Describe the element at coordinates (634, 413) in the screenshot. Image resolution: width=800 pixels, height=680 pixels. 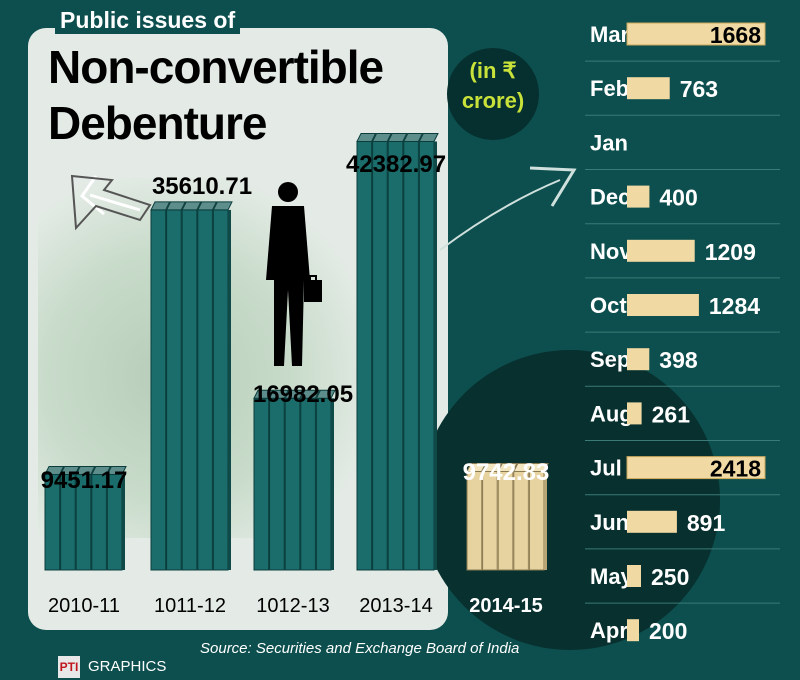
I see `month-bar-Aug` at that location.